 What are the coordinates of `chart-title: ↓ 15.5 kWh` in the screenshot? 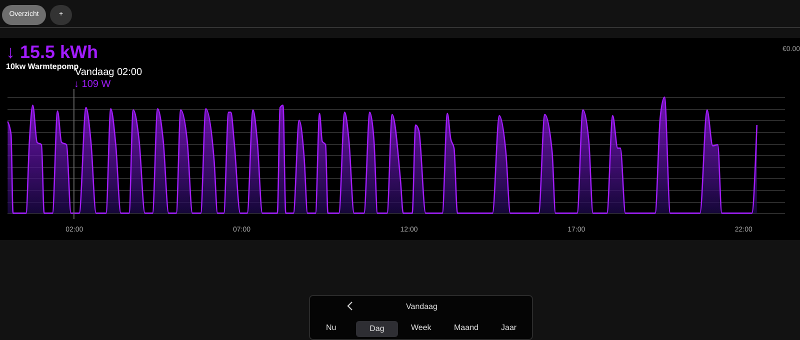 It's located at (52, 52).